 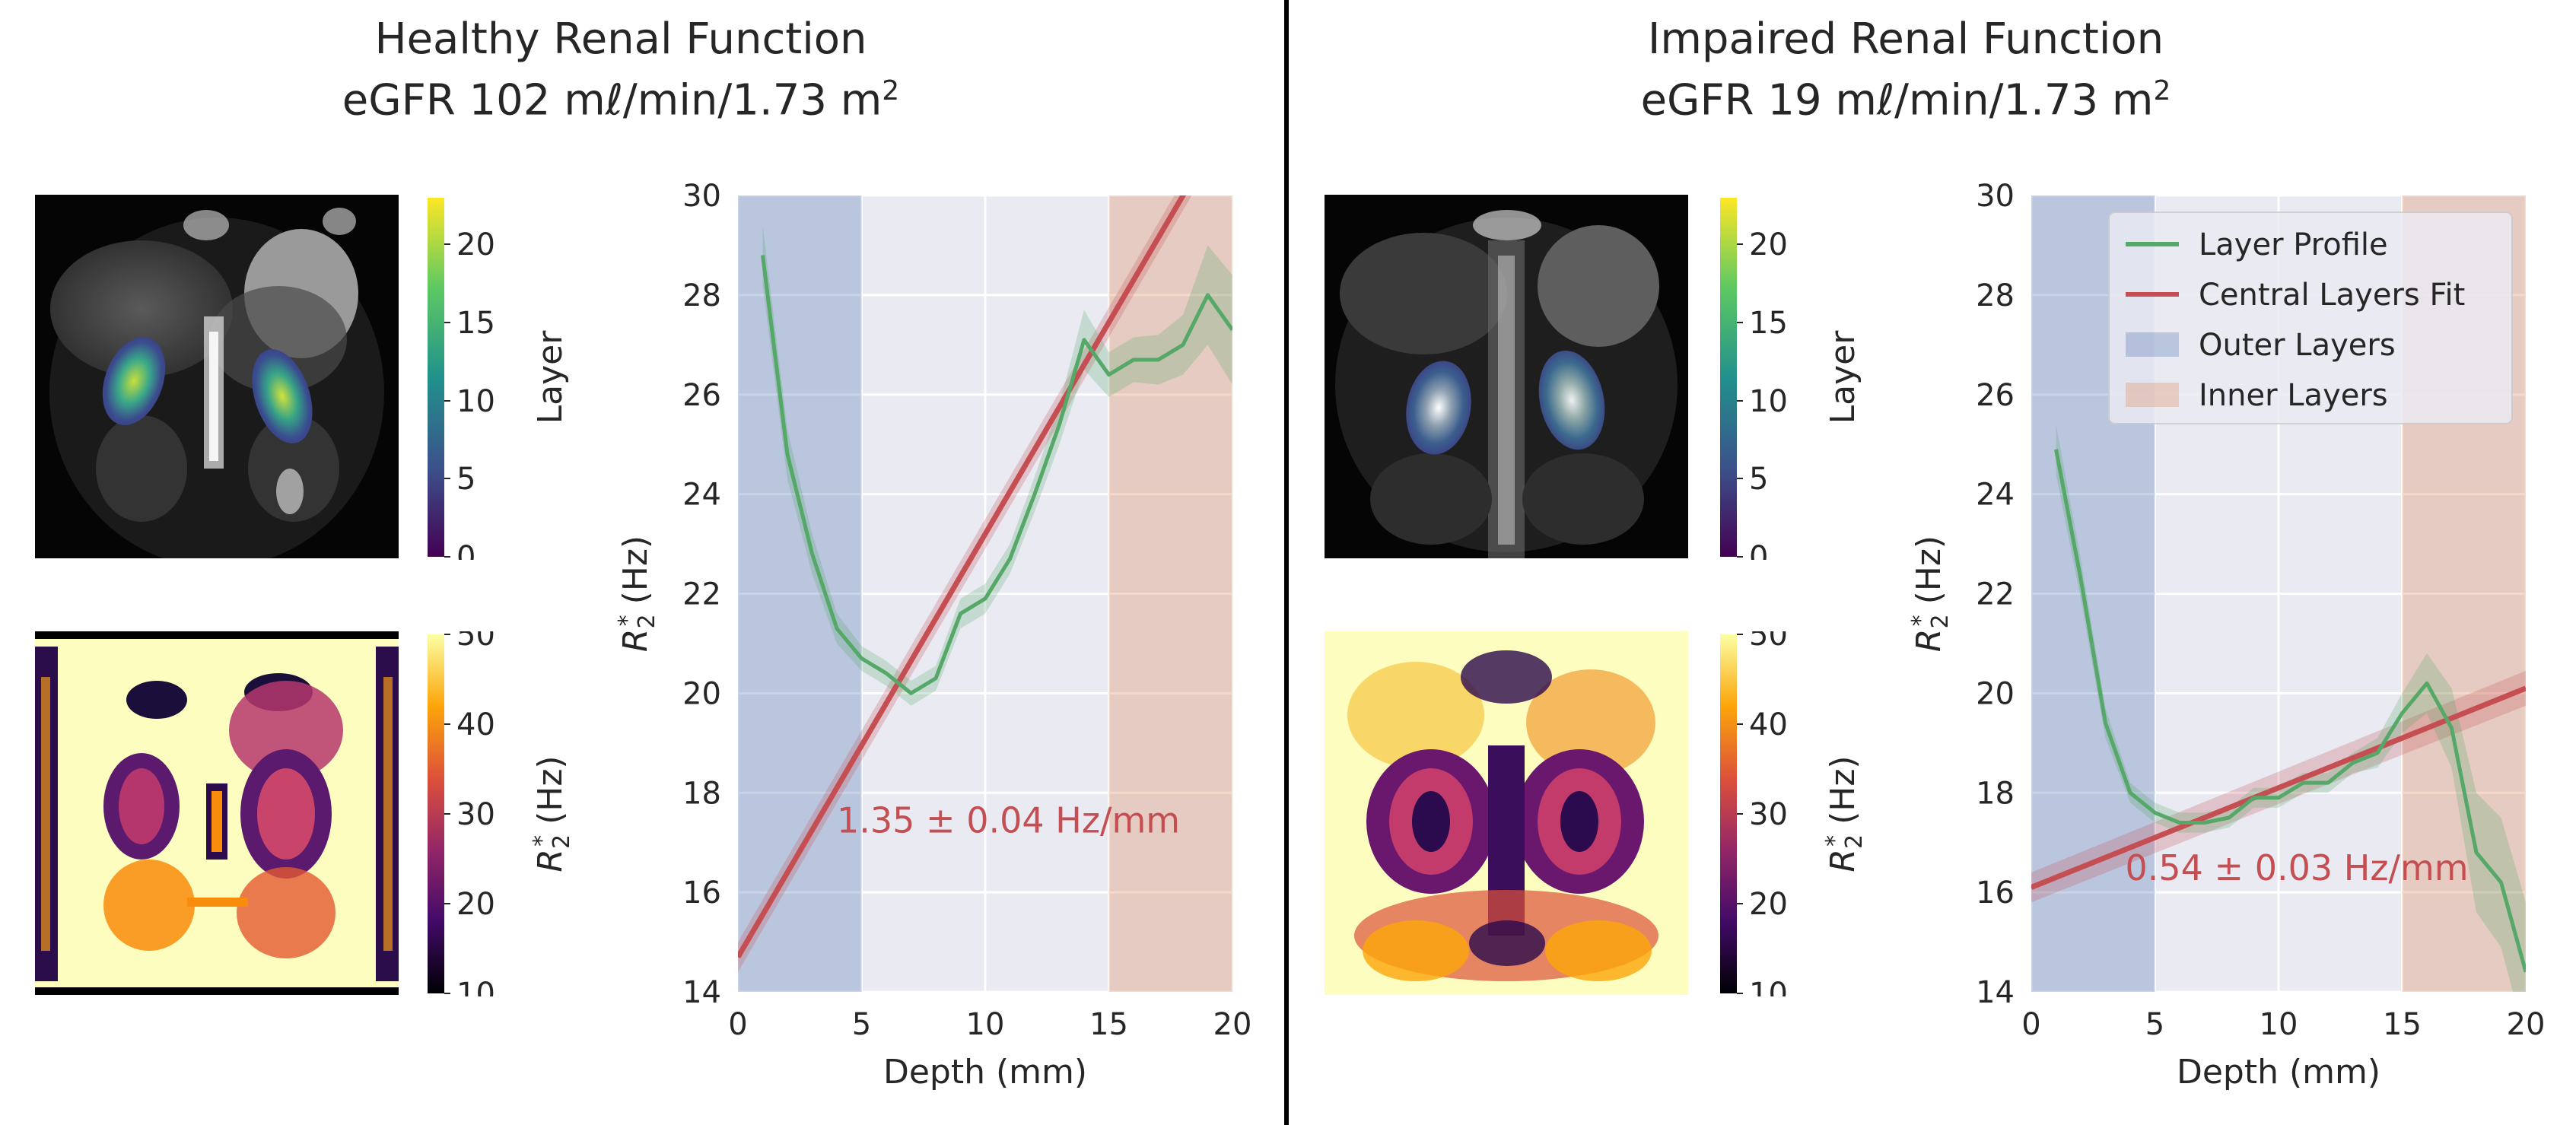 I want to click on impaired-xtick-0: 0, so click(x=2030, y=1024).